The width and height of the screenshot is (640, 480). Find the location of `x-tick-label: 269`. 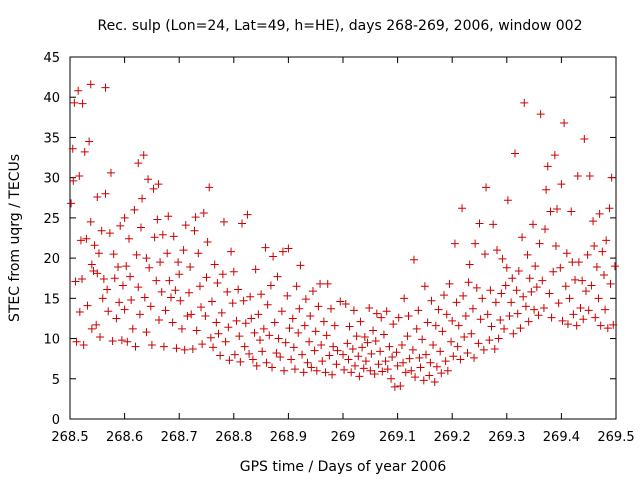

x-tick-label: 269 is located at coordinates (343, 437).